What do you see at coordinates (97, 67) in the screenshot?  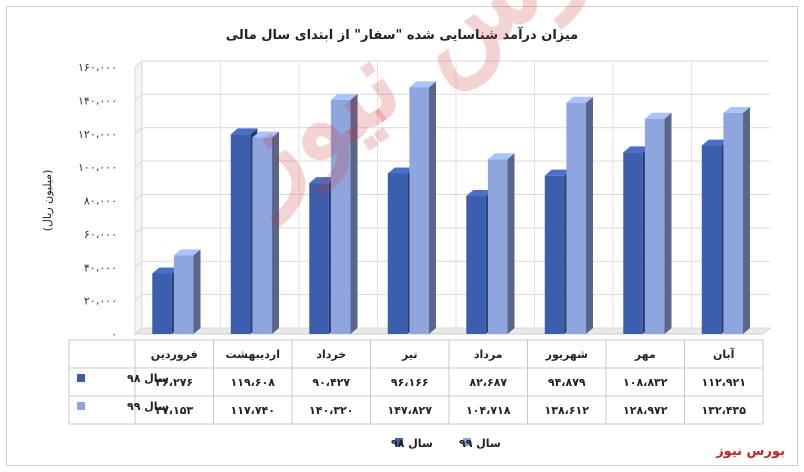 I see `y-tick-label: ۱۶۰،۰۰۰` at bounding box center [97, 67].